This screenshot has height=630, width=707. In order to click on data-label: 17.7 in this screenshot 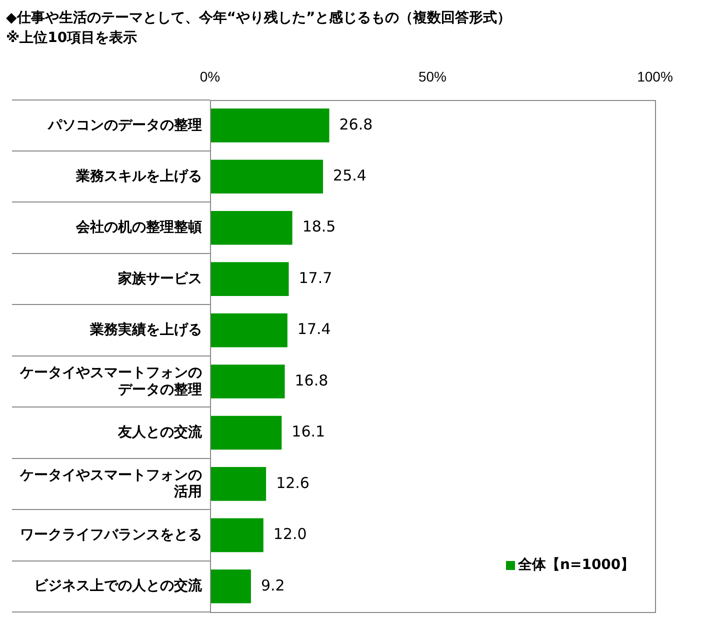, I will do `click(315, 277)`.